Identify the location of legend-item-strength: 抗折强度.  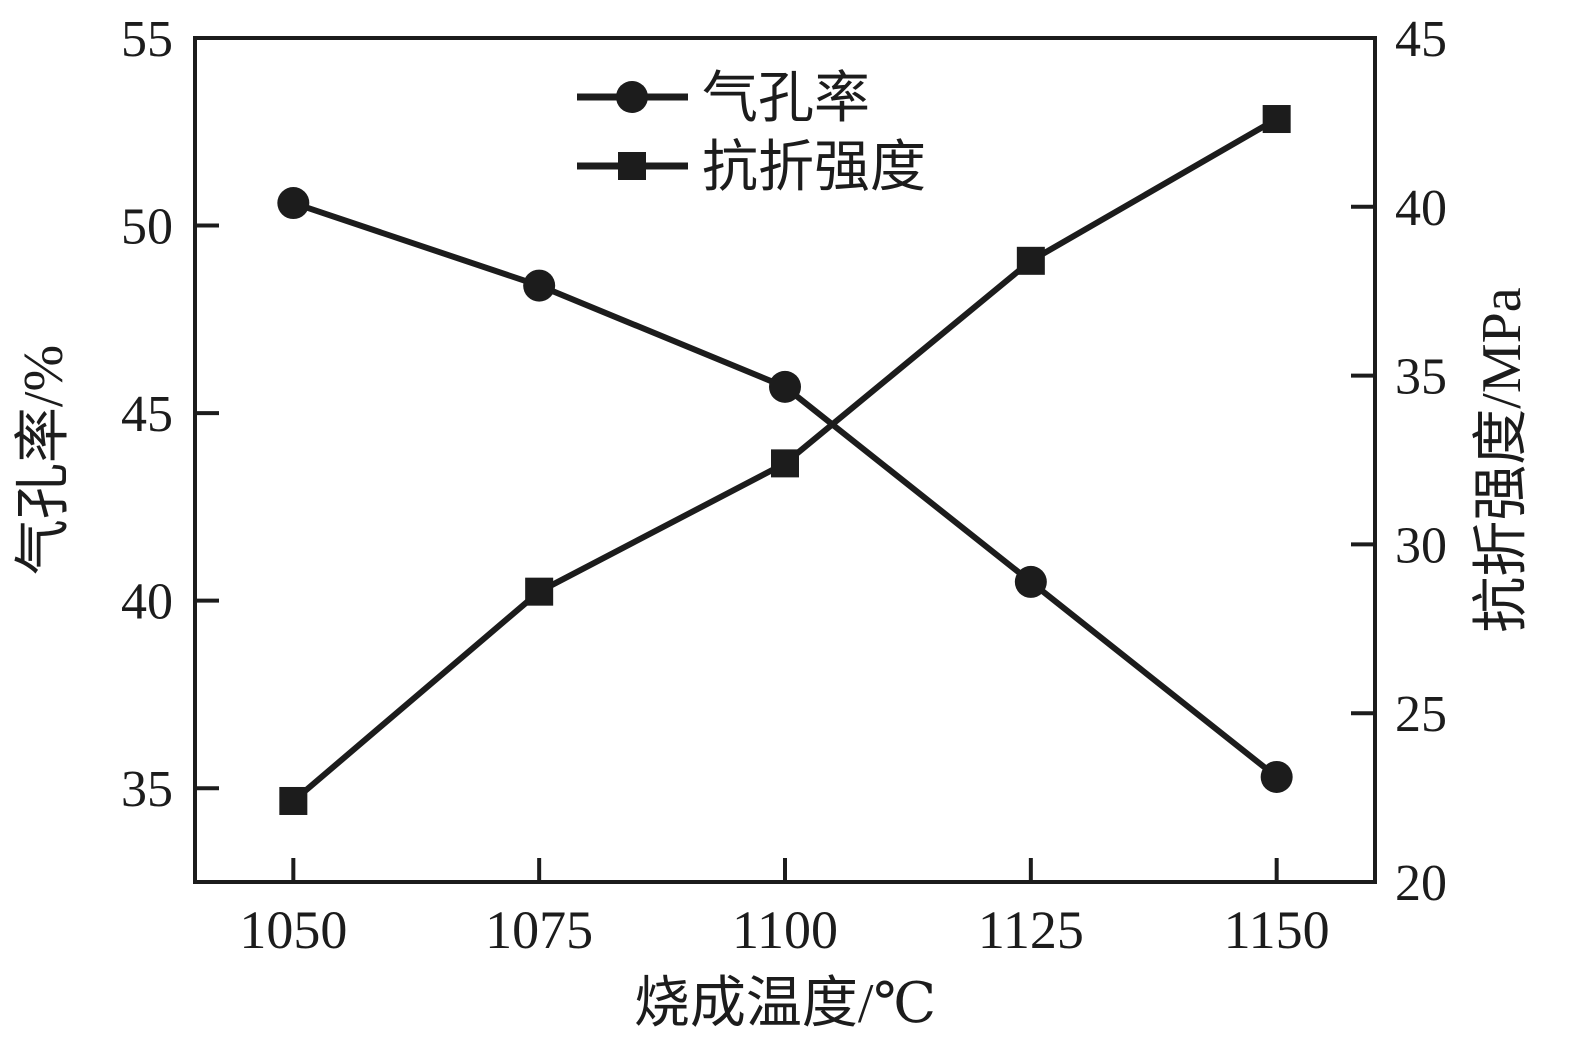
(751, 168).